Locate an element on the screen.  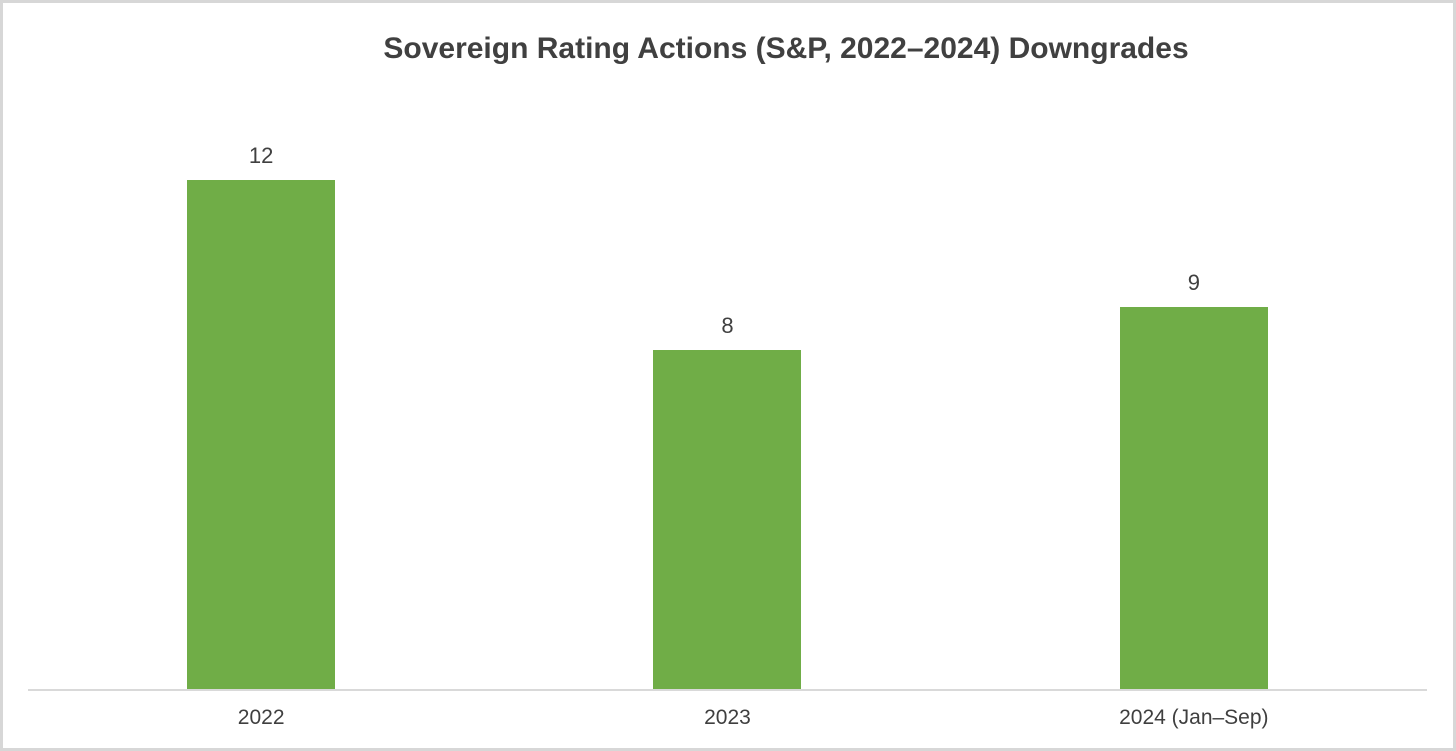
bar-value-label: 12 is located at coordinates (261, 155).